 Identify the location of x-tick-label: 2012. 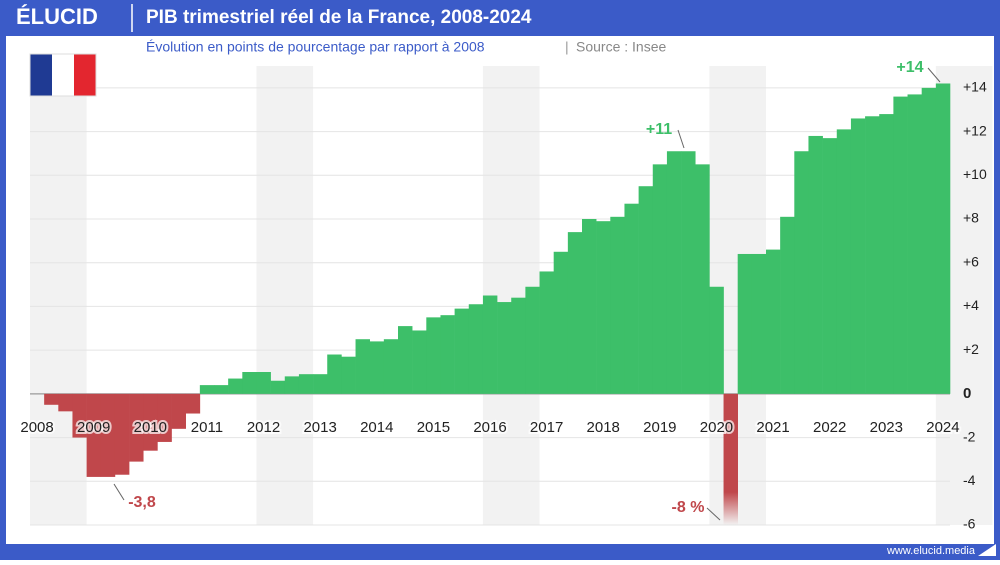
(263, 427).